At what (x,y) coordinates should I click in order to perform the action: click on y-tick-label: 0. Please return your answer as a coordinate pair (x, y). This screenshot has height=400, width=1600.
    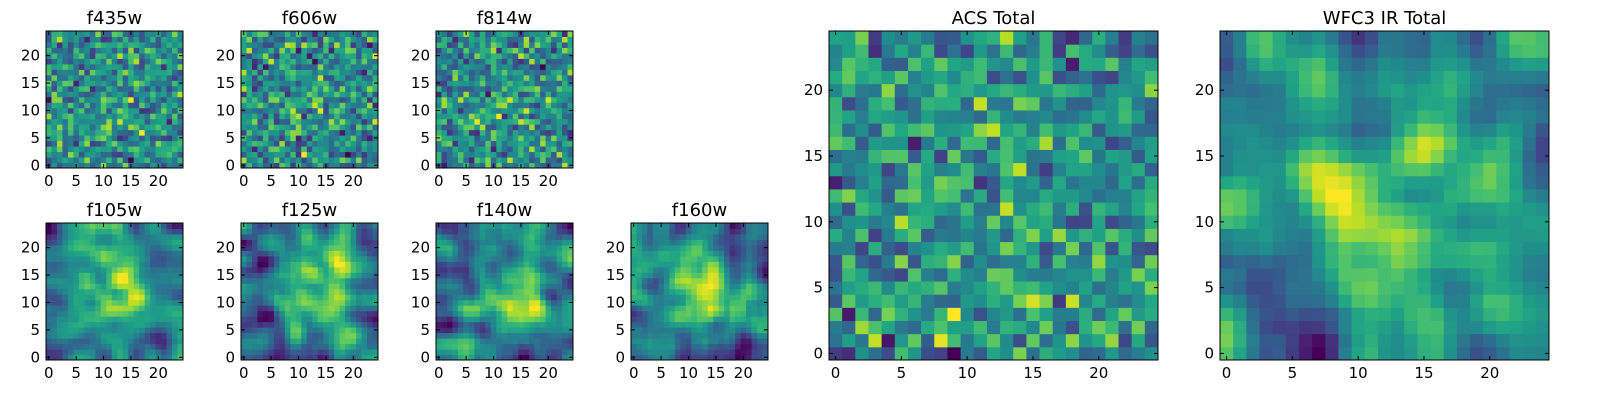
    Looking at the image, I should click on (620, 357).